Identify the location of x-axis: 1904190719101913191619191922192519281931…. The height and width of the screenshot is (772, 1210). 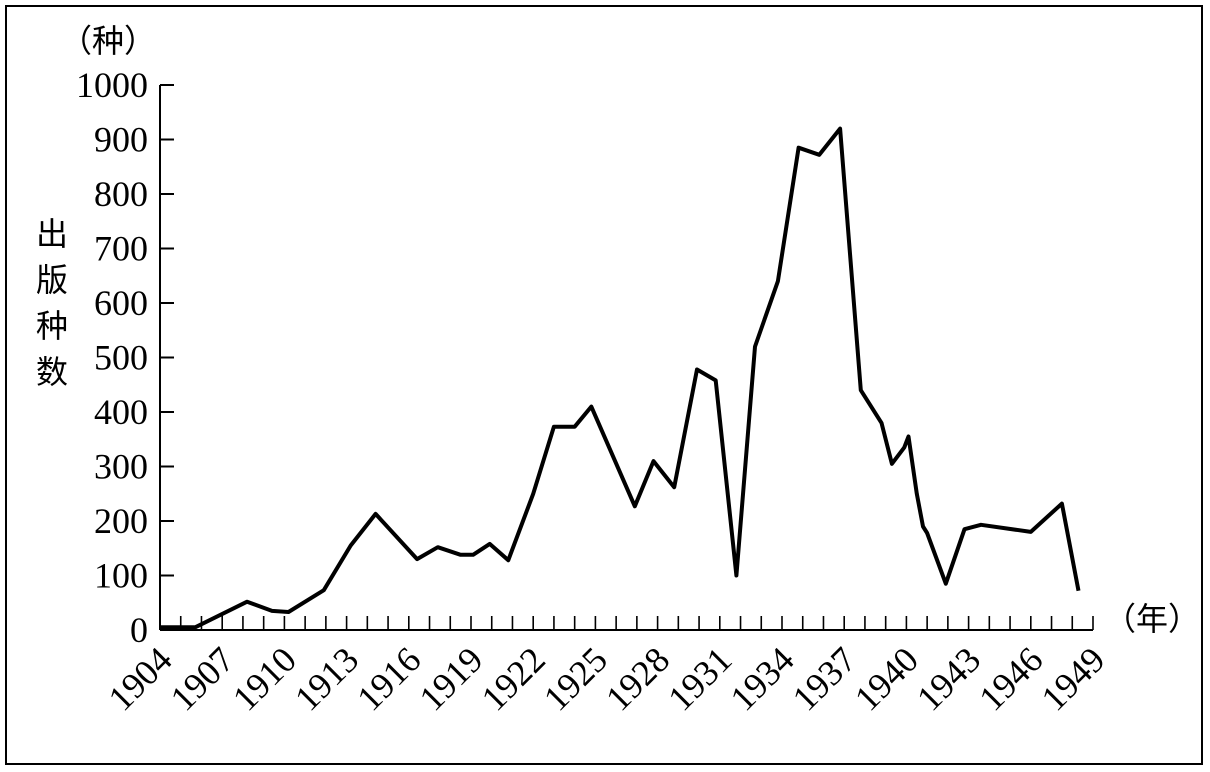
(606, 667).